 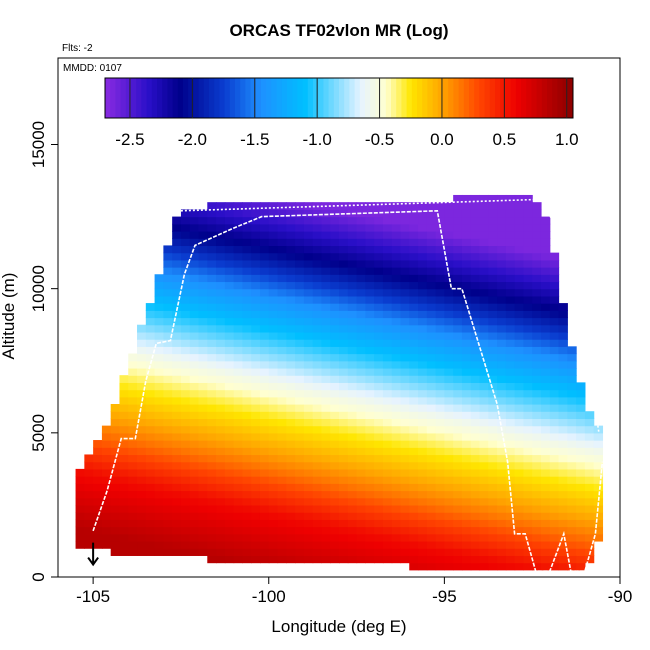 I want to click on colorbar-tick-label: 0.5, so click(x=505, y=139).